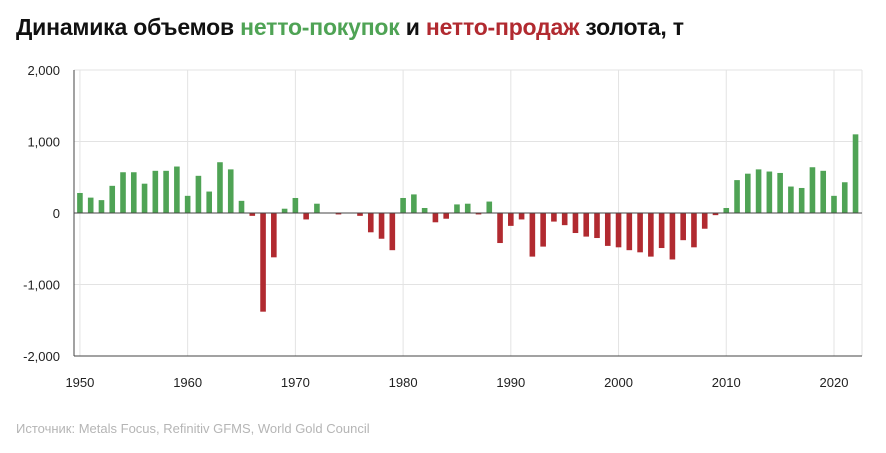  Describe the element at coordinates (510, 382) in the screenshot. I see `x-tick-label: 1990` at that location.